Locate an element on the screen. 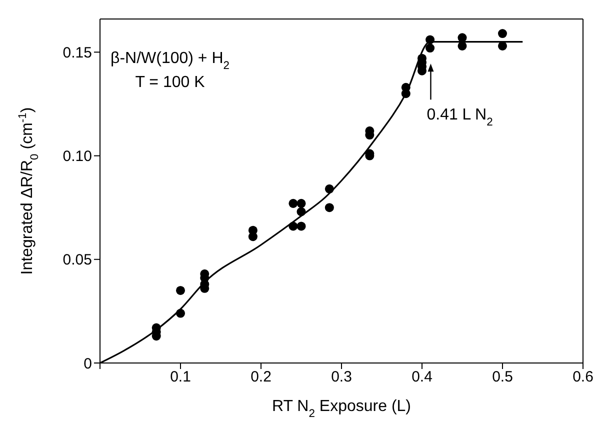  x-tick-label: 0.1 is located at coordinates (180, 377).